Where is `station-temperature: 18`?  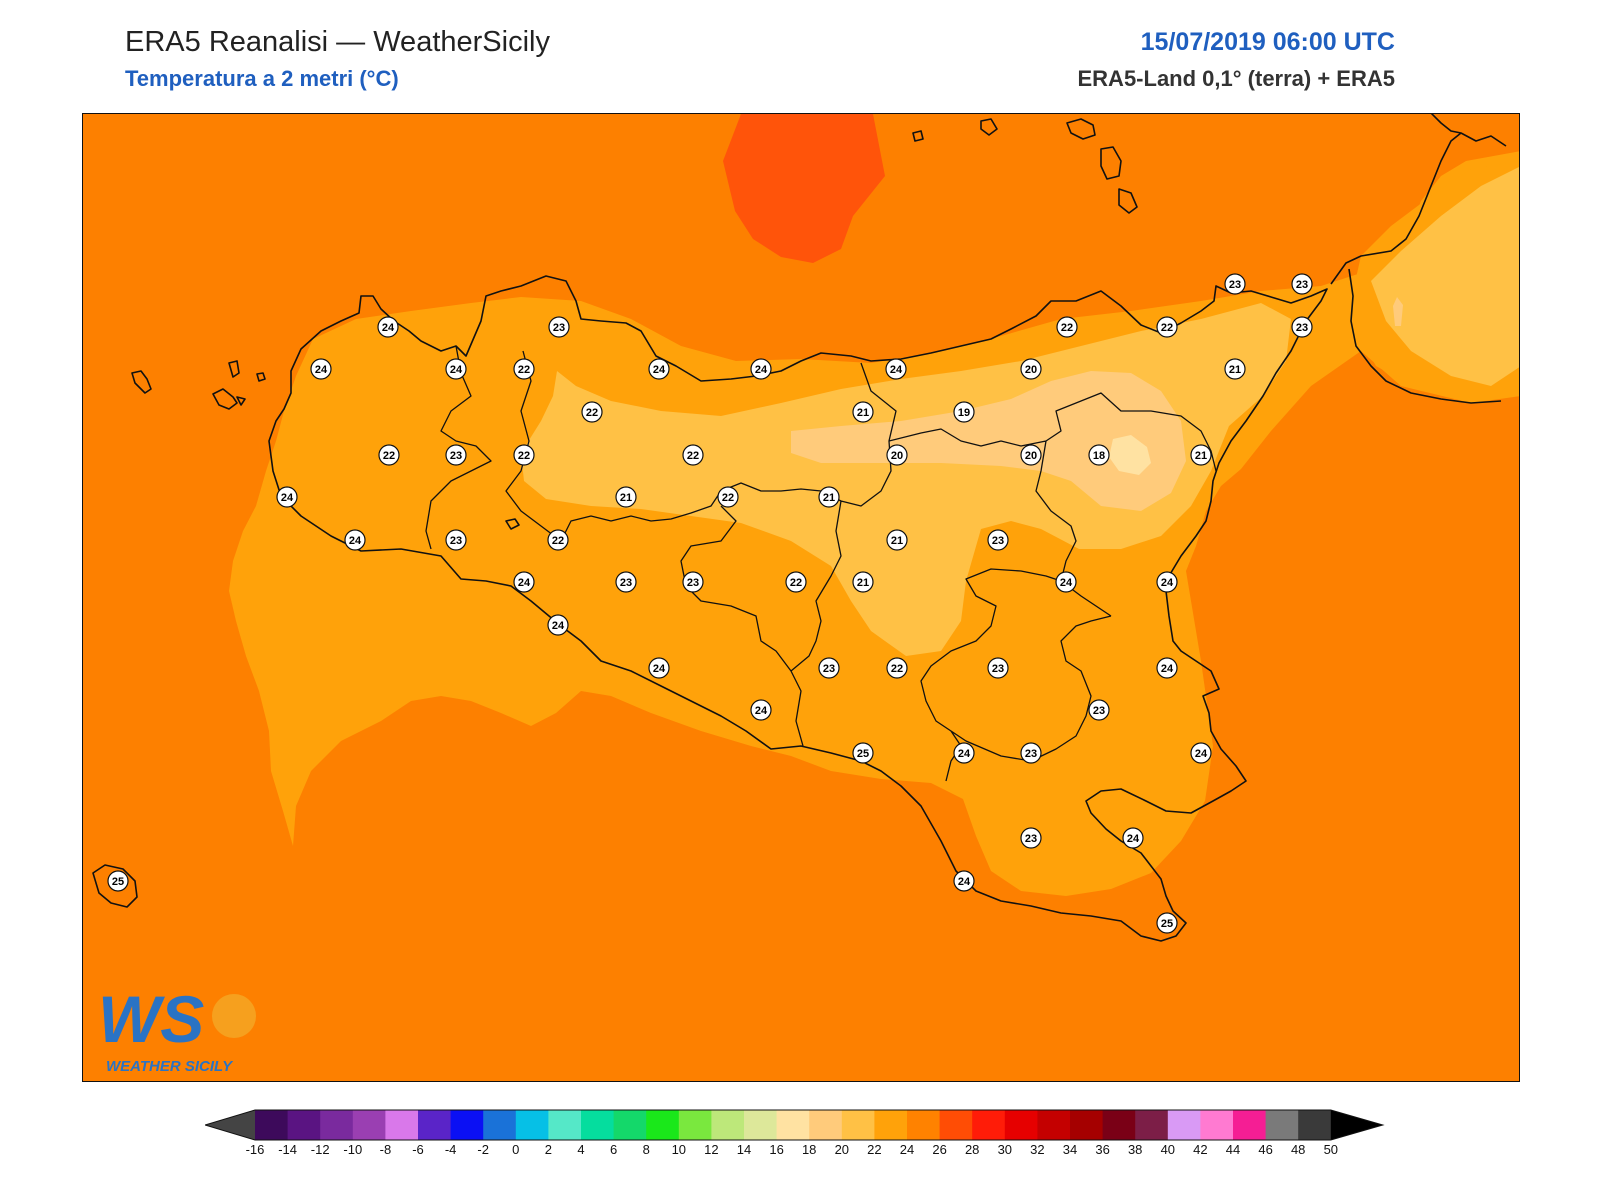
station-temperature: 18 is located at coordinates (1099, 456).